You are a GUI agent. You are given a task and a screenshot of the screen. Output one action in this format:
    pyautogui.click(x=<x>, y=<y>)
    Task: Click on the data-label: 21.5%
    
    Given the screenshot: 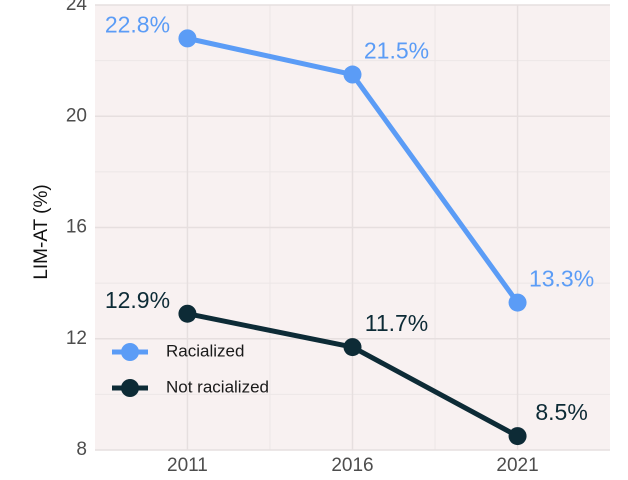 What is the action you would take?
    pyautogui.click(x=396, y=51)
    